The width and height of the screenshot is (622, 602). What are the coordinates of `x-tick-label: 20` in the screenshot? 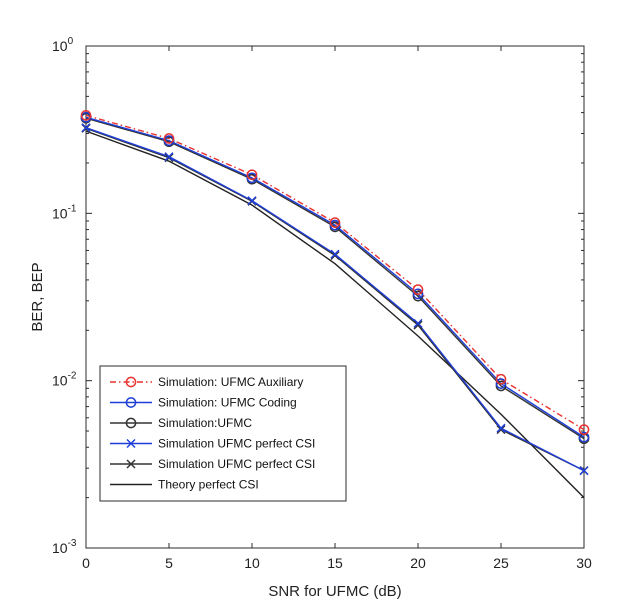 It's located at (418, 563).